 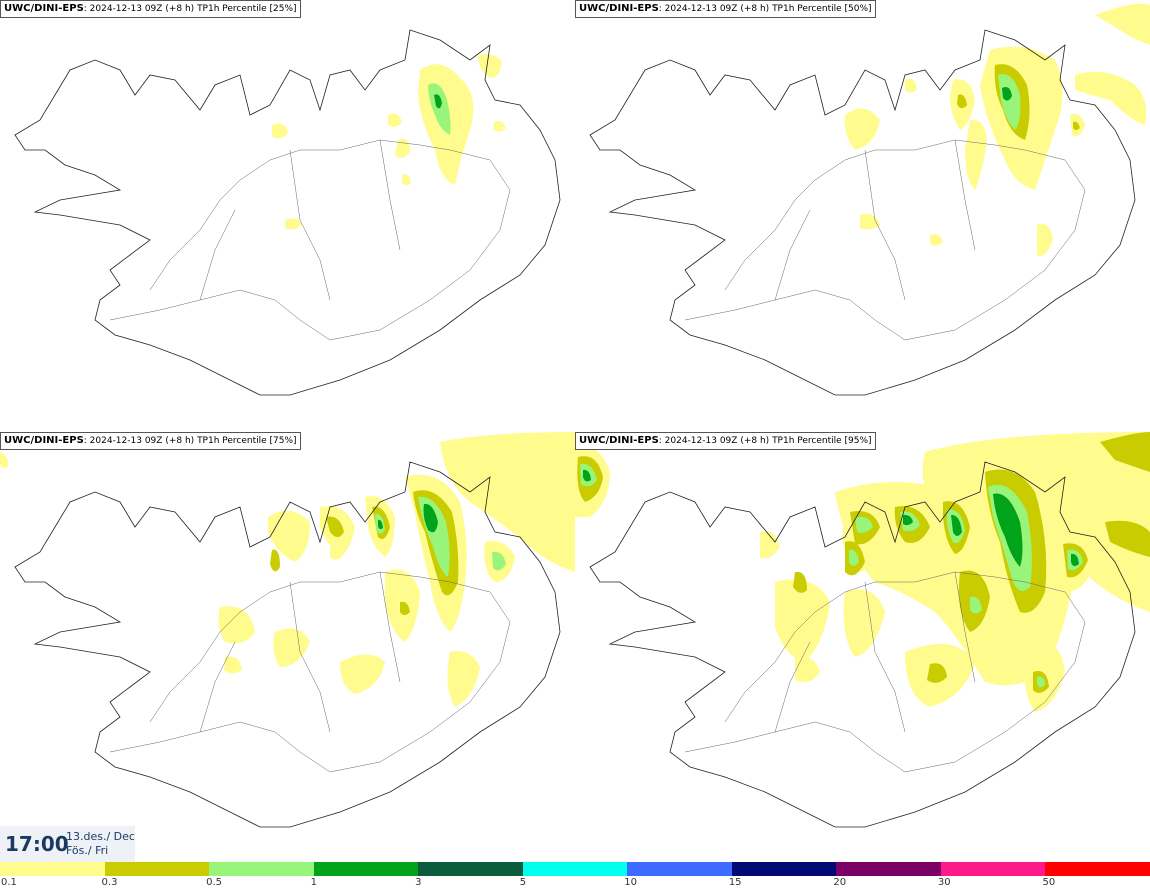 I want to click on field-label: TP1h Percentile [50%], so click(x=822, y=9).